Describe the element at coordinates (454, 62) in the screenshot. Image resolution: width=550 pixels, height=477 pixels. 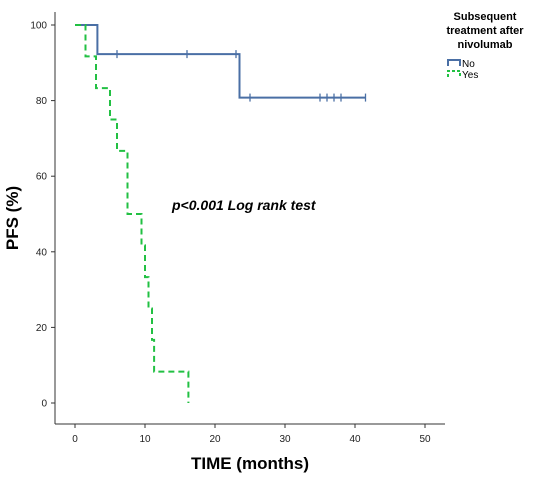
I see `legend-swatch-no` at that location.